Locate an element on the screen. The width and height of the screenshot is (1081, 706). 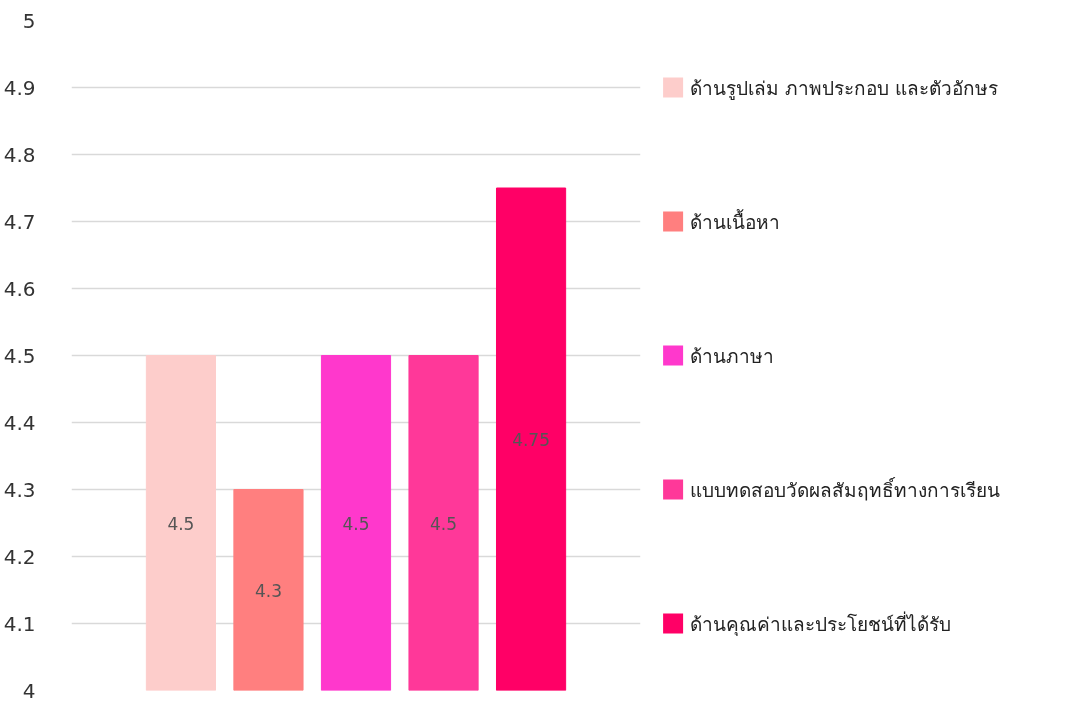
legend-label: ด้านภาษา is located at coordinates (731, 355).